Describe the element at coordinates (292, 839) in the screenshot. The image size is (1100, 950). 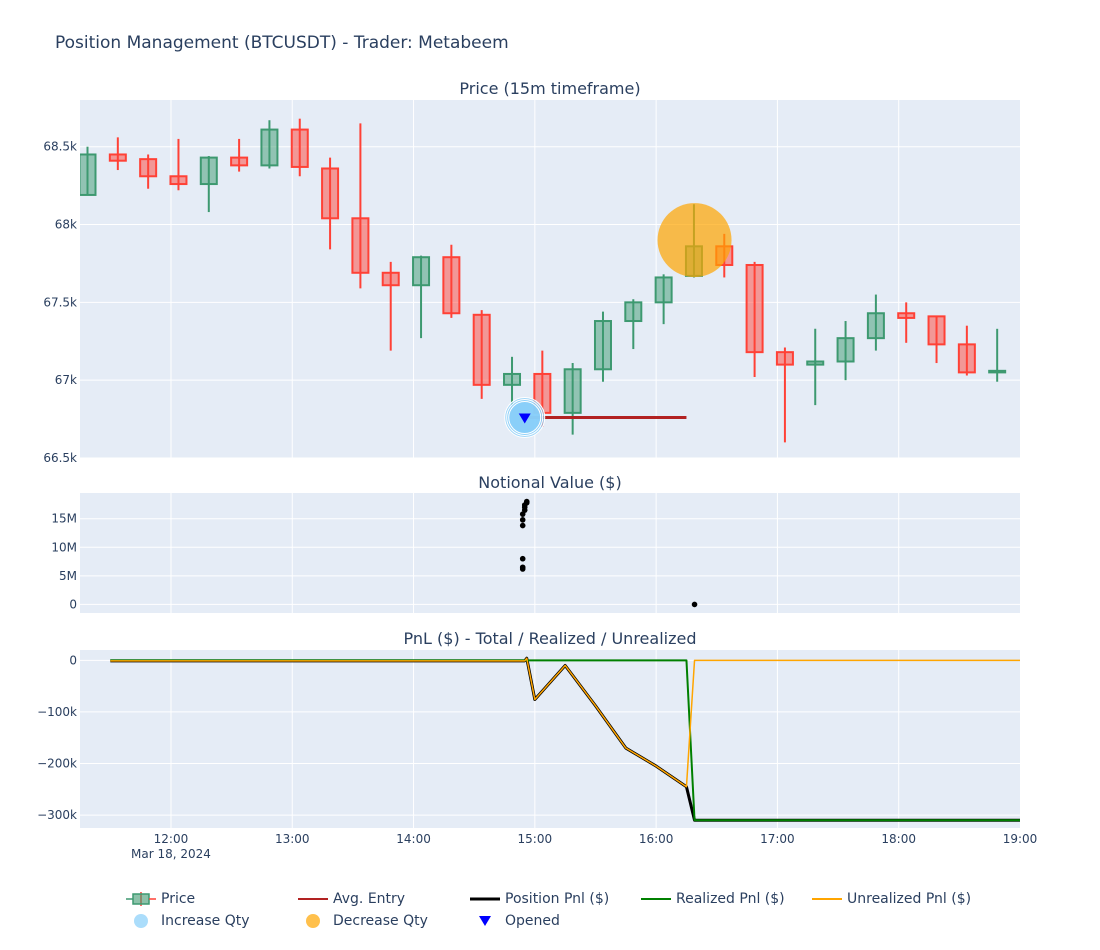
I see `x-tick-label: 13:00` at that location.